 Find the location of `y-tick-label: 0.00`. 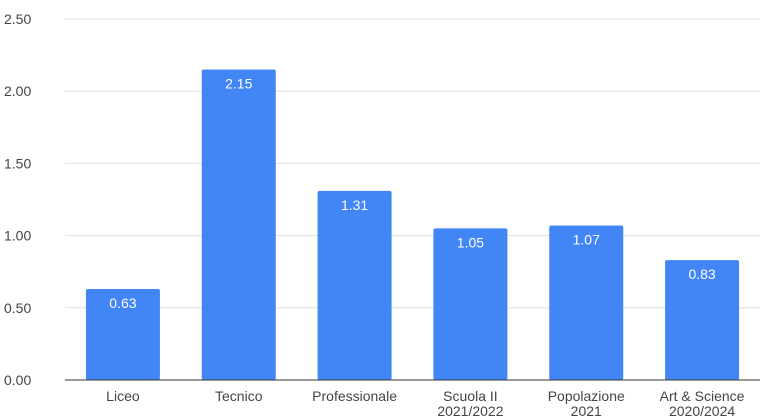

y-tick-label: 0.00 is located at coordinates (17, 380).